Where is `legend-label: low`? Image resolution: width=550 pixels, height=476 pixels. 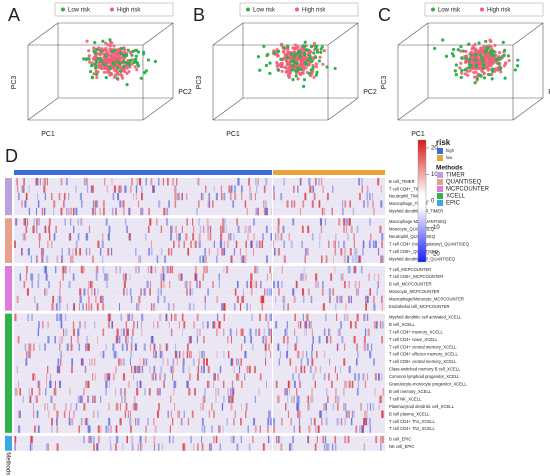 legend-label: low is located at coordinates (449, 157).